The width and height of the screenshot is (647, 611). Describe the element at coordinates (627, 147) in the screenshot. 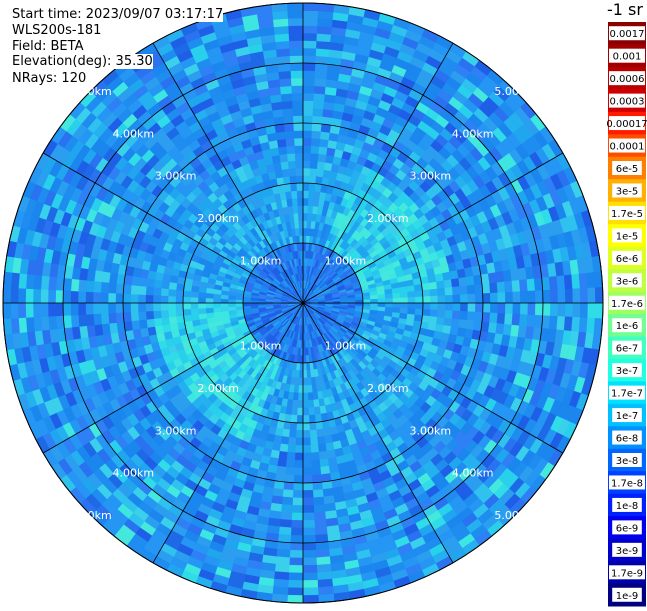

I see `colorbar-tick-label: 0.0001` at that location.